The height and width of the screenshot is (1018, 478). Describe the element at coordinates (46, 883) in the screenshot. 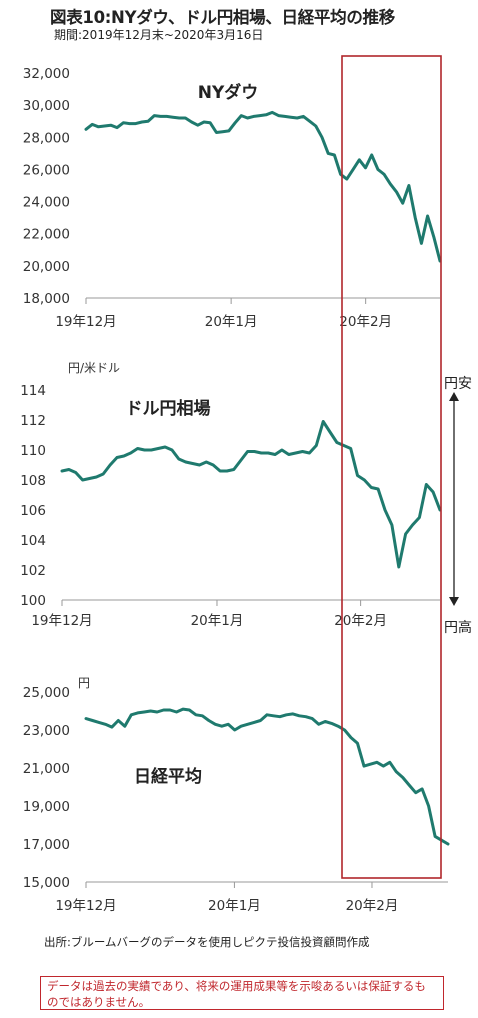

I see `y-tick-label: 15,000` at that location.